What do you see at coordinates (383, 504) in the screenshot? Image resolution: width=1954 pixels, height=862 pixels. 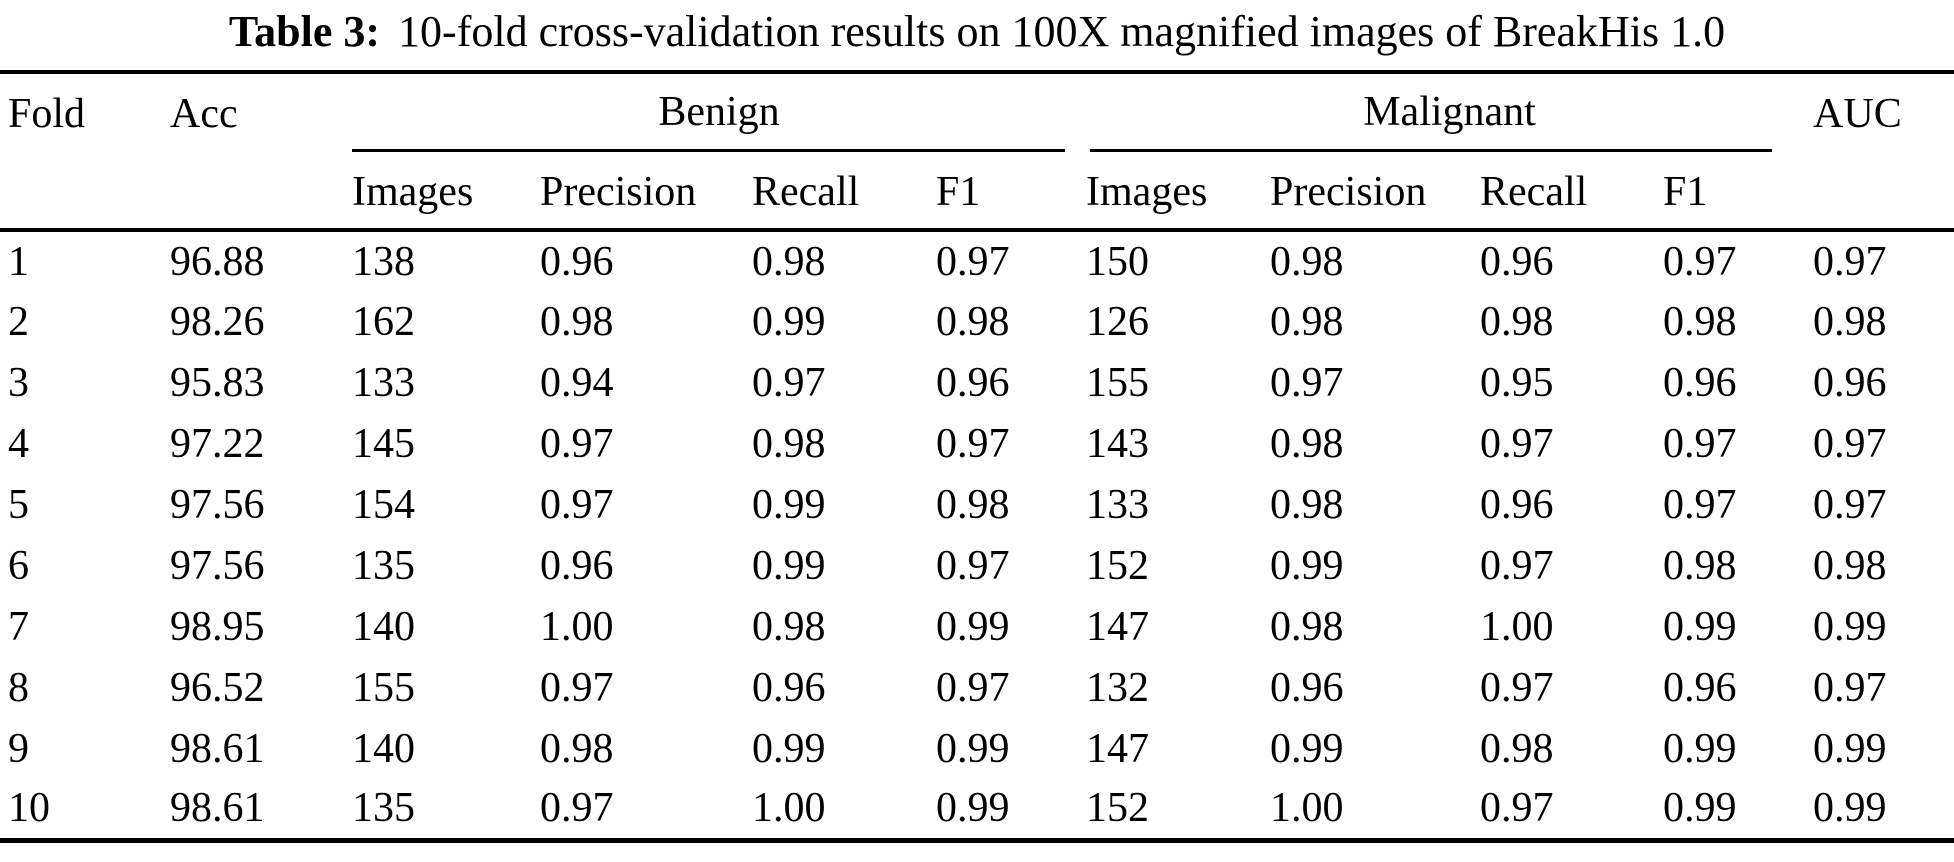 I see `cell-benign-images: 154` at bounding box center [383, 504].